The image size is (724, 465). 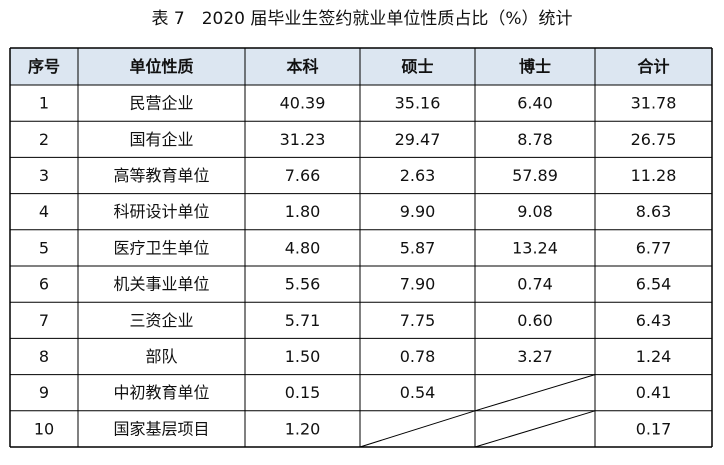 What do you see at coordinates (418, 175) in the screenshot?
I see `cell-value: 2.63` at bounding box center [418, 175].